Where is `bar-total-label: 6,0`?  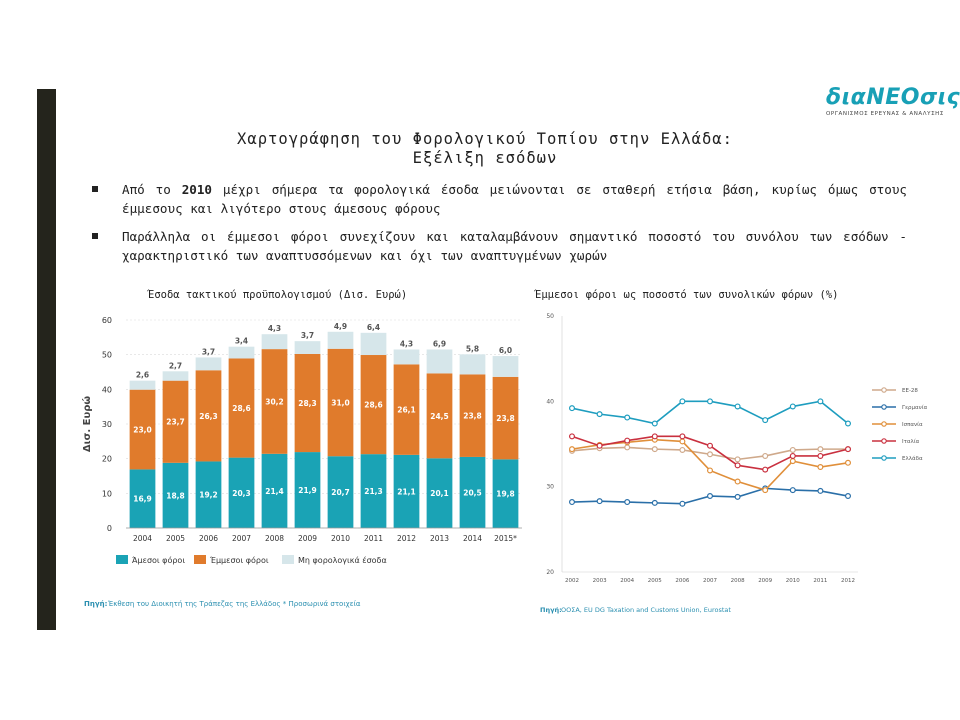
bar-total-label: 6,0 is located at coordinates (505, 350).